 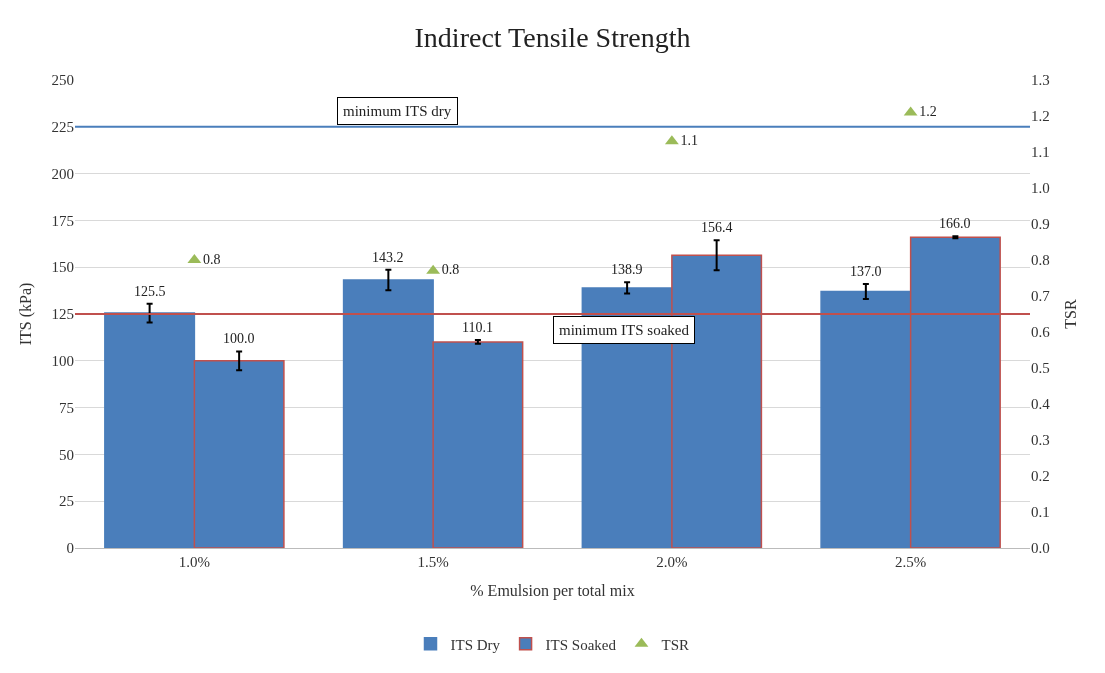 I want to click on y2-tick-label: 0.4, so click(x=1041, y=404).